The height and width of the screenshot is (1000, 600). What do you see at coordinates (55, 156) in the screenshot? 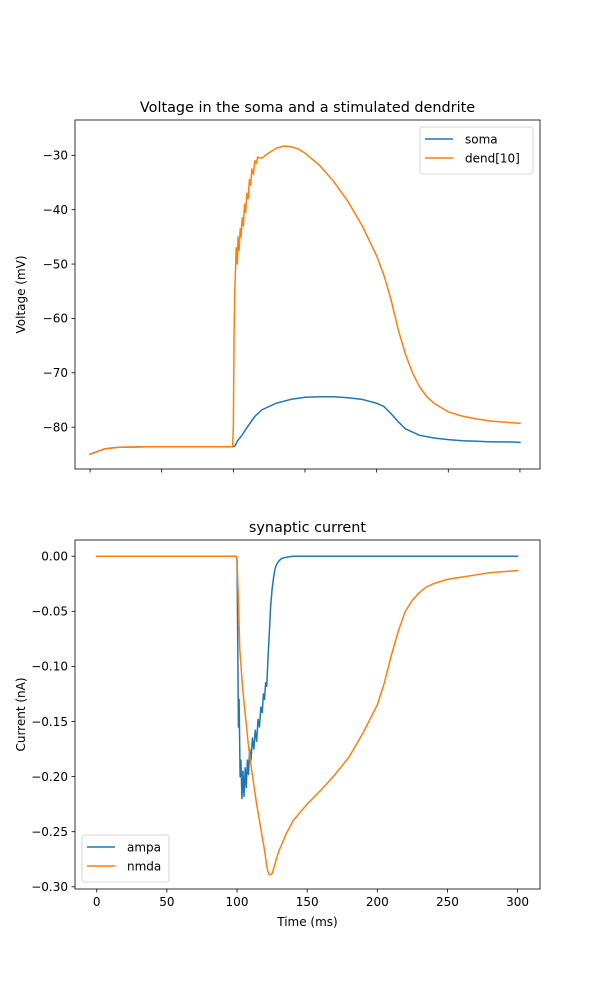
I see `y-tick-label: −30` at bounding box center [55, 156].